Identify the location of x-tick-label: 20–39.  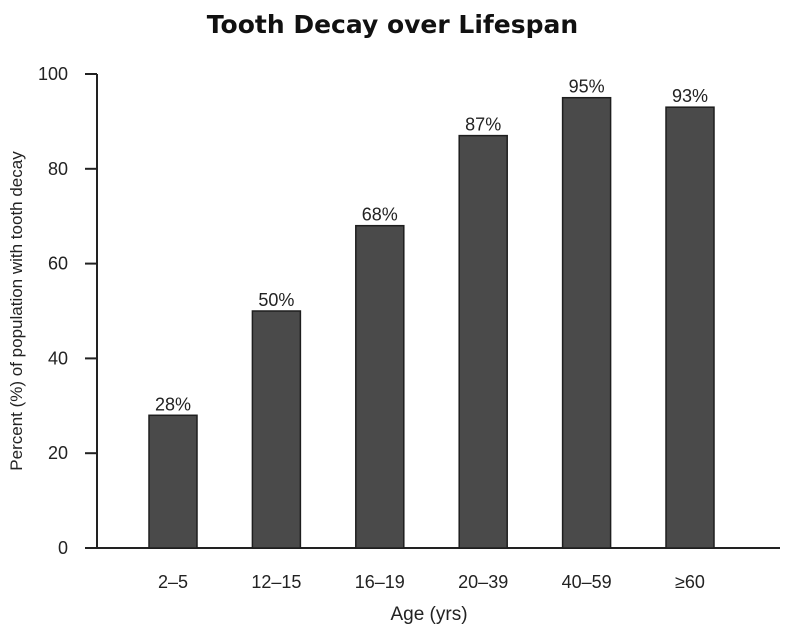
(483, 582).